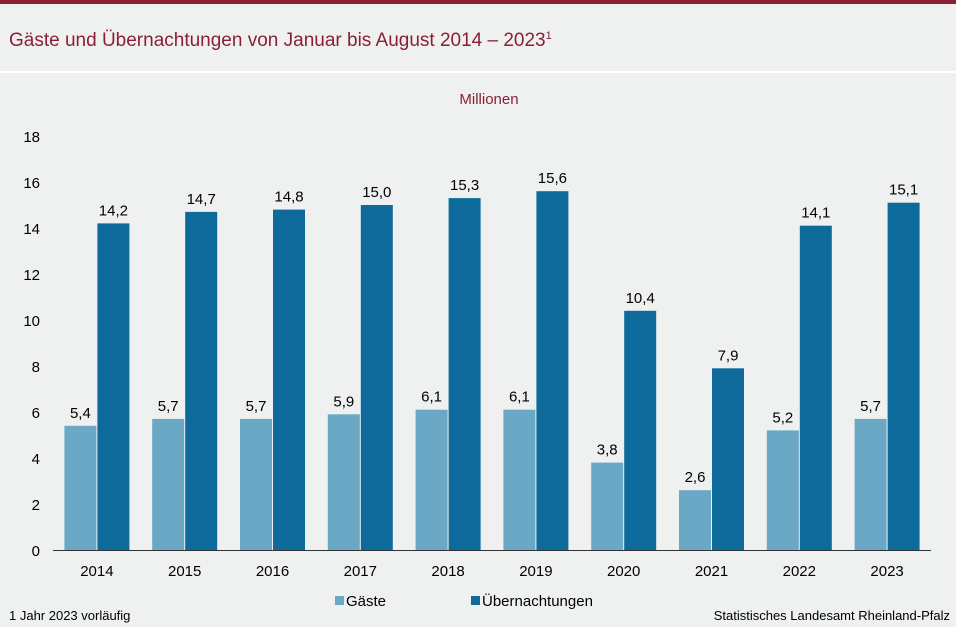 This screenshot has width=956, height=627. I want to click on data-label: 14,1, so click(815, 213).